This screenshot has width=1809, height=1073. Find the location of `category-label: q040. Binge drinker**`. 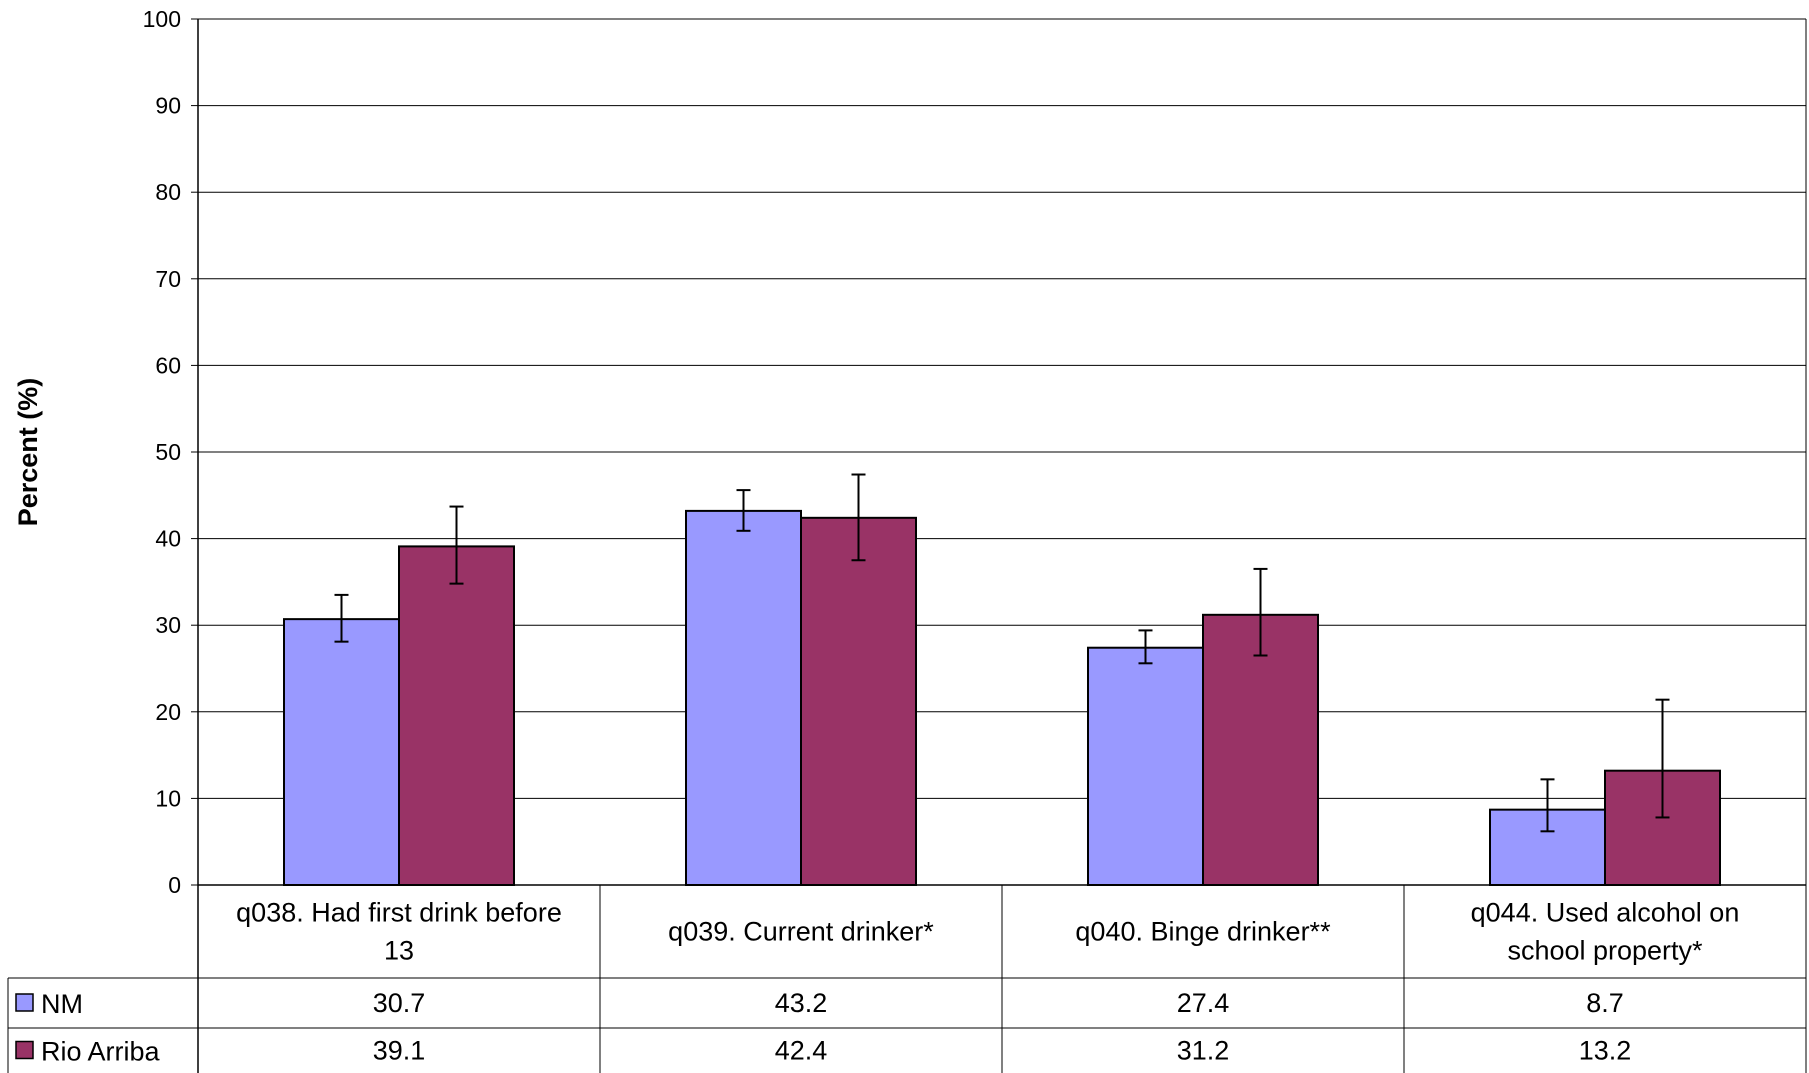

category-label: q040. Binge drinker** is located at coordinates (1203, 932).